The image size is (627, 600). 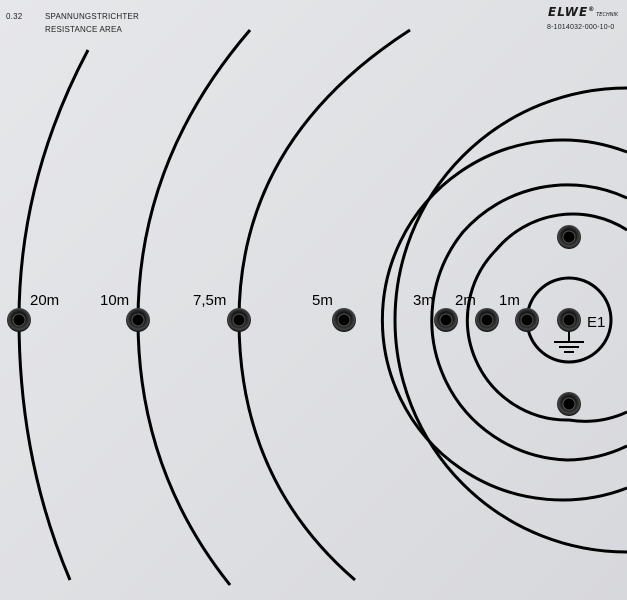 I want to click on arc-2m, so click(x=528, y=322).